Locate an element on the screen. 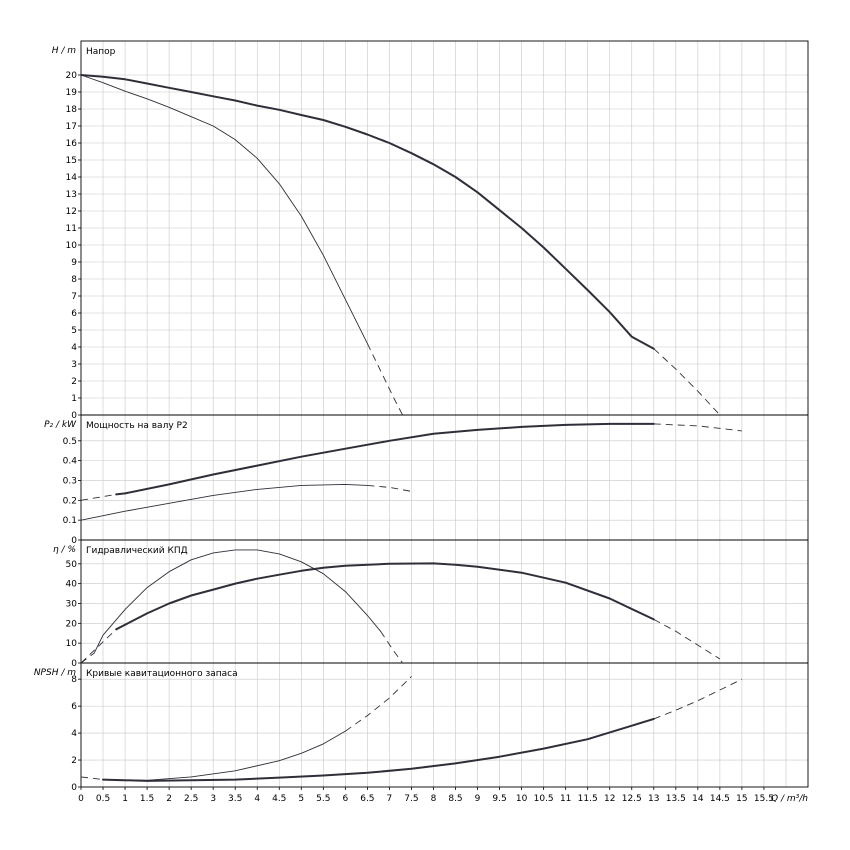 This screenshot has width=850, height=850. x-tick-label: 0 is located at coordinates (81, 799).